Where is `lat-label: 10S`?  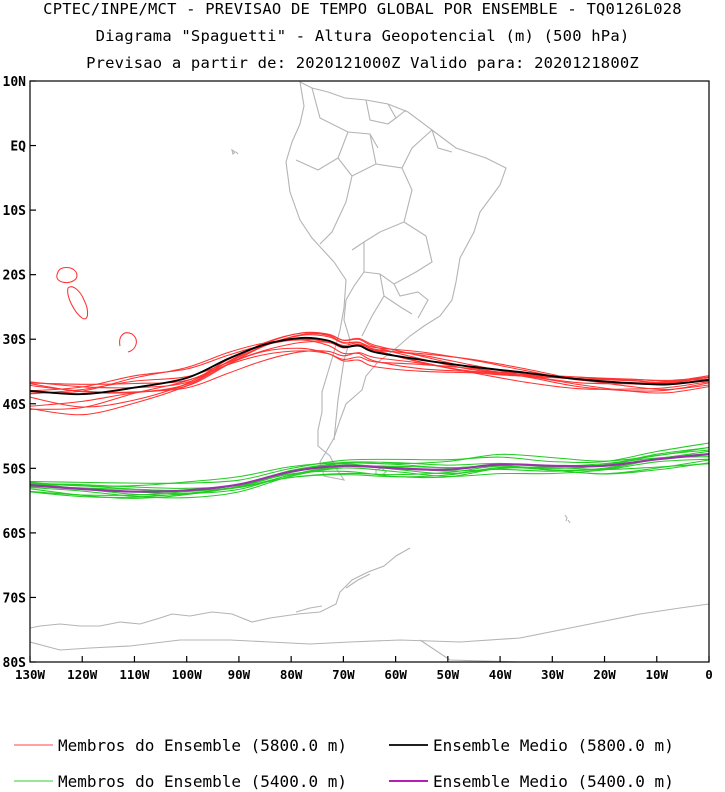
lat-label: 10S is located at coordinates (15, 211).